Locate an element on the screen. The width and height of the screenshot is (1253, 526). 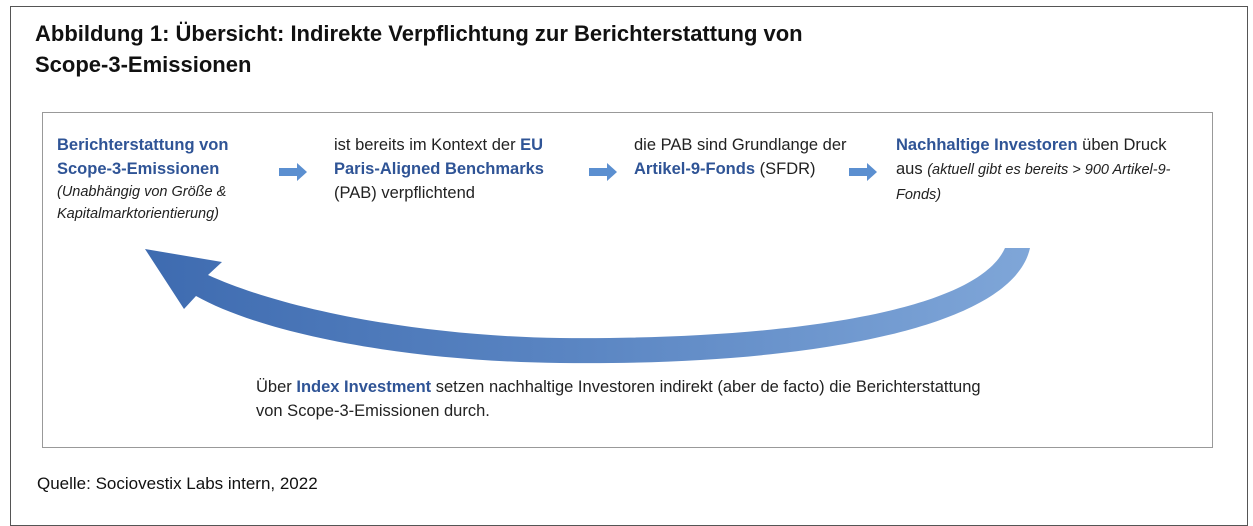
step-text: (PAB) verpflichtend is located at coordinates (404, 193).